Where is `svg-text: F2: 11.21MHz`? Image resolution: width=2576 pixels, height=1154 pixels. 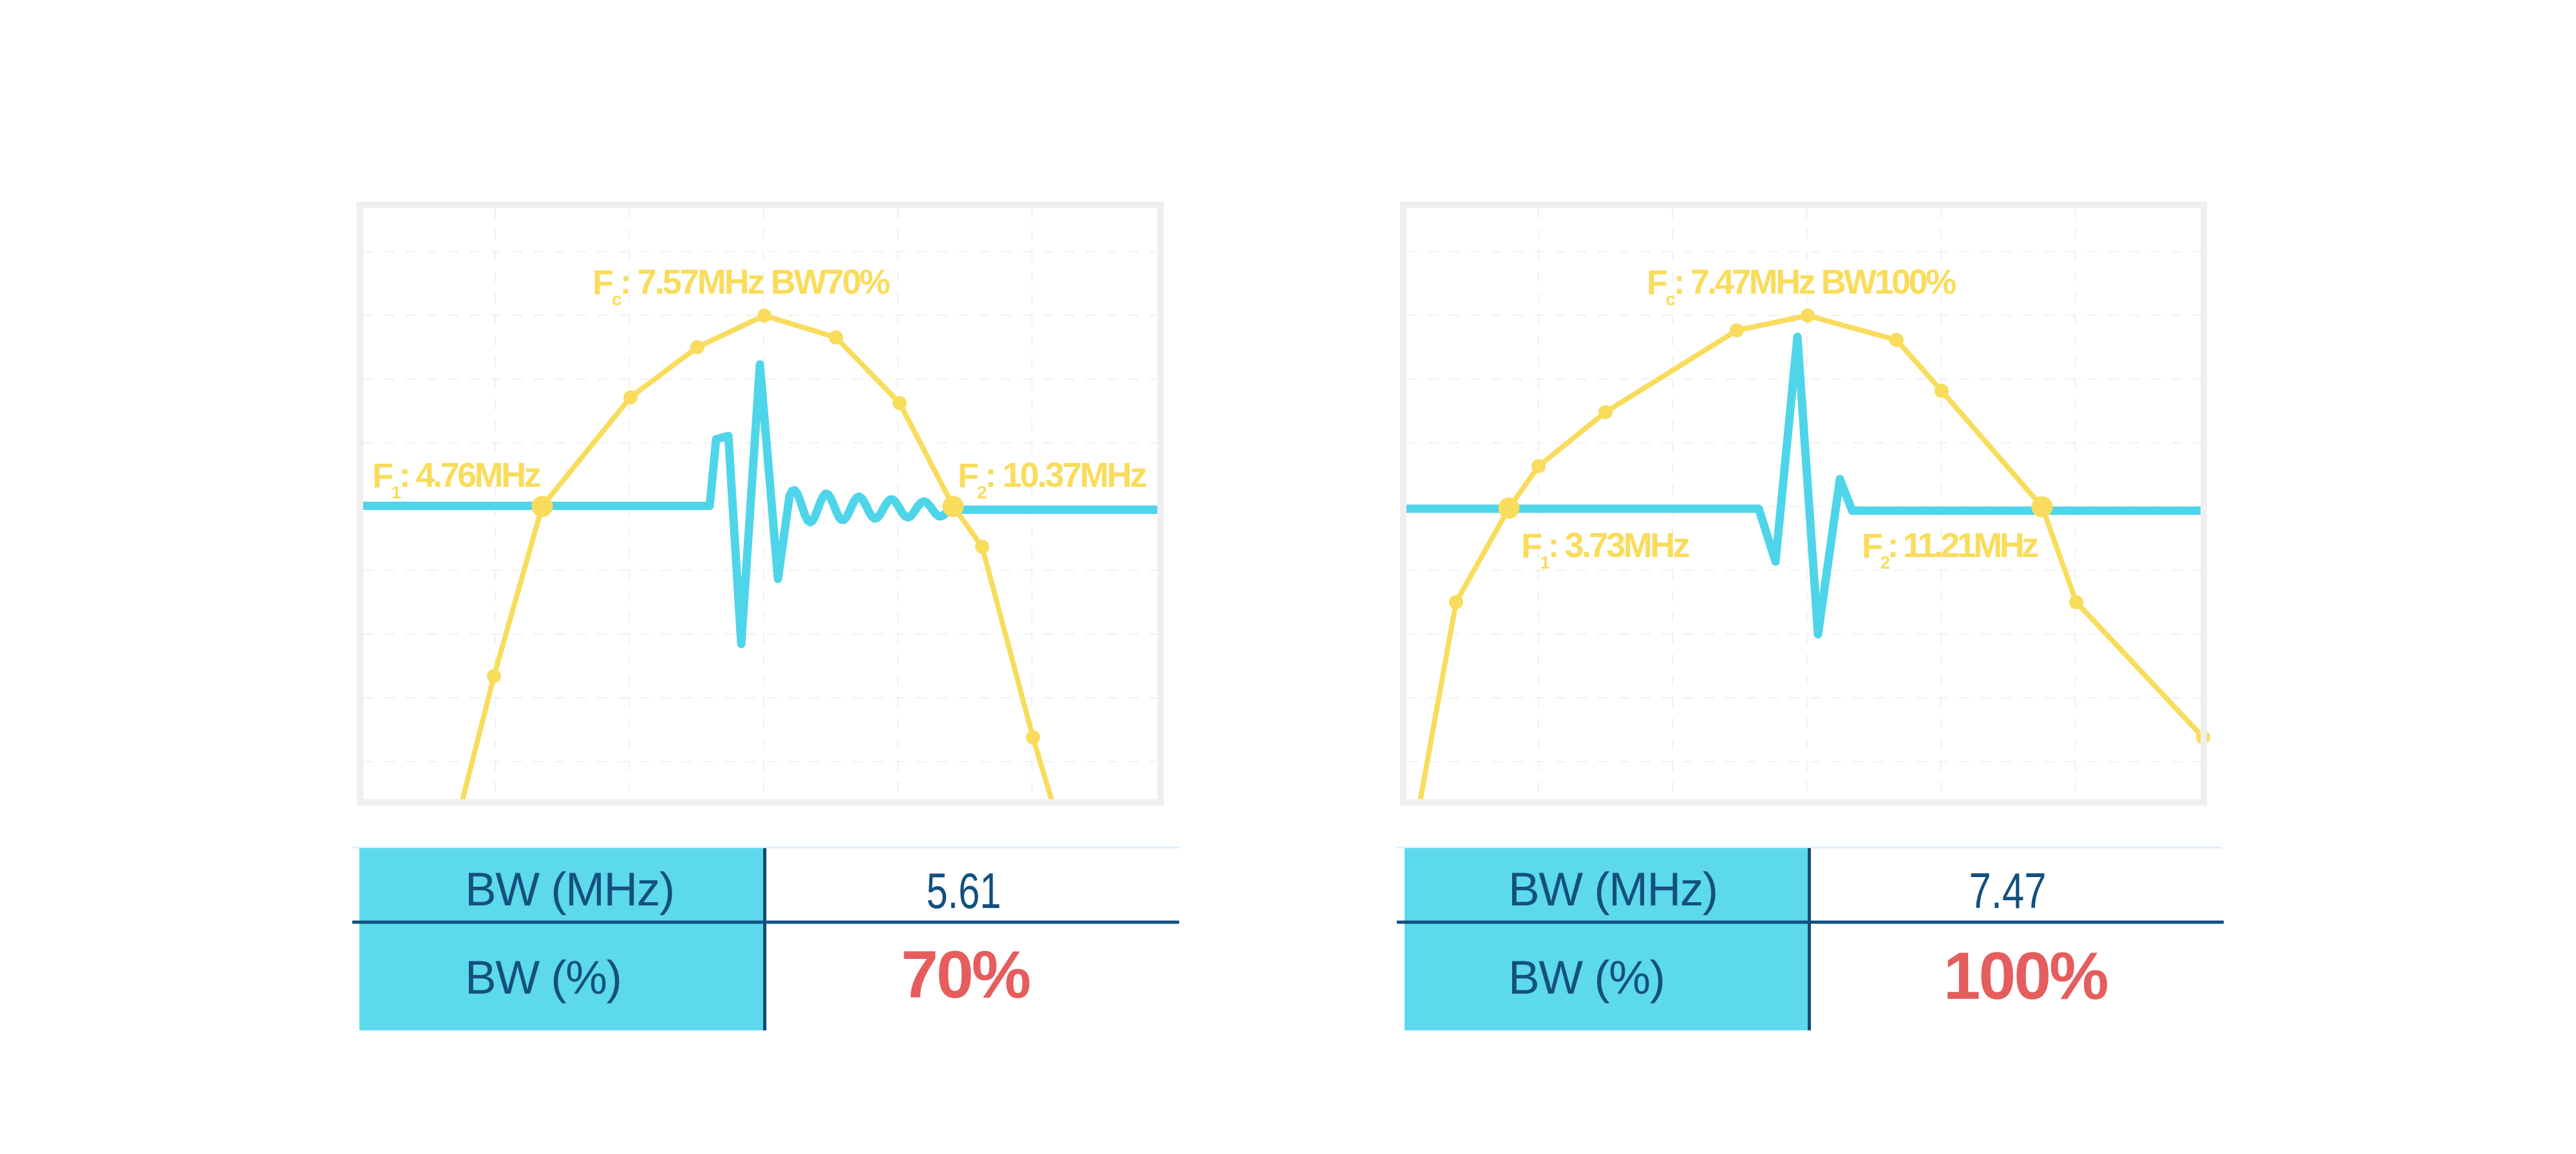 svg-text: F2: 11.21MHz is located at coordinates (1950, 549).